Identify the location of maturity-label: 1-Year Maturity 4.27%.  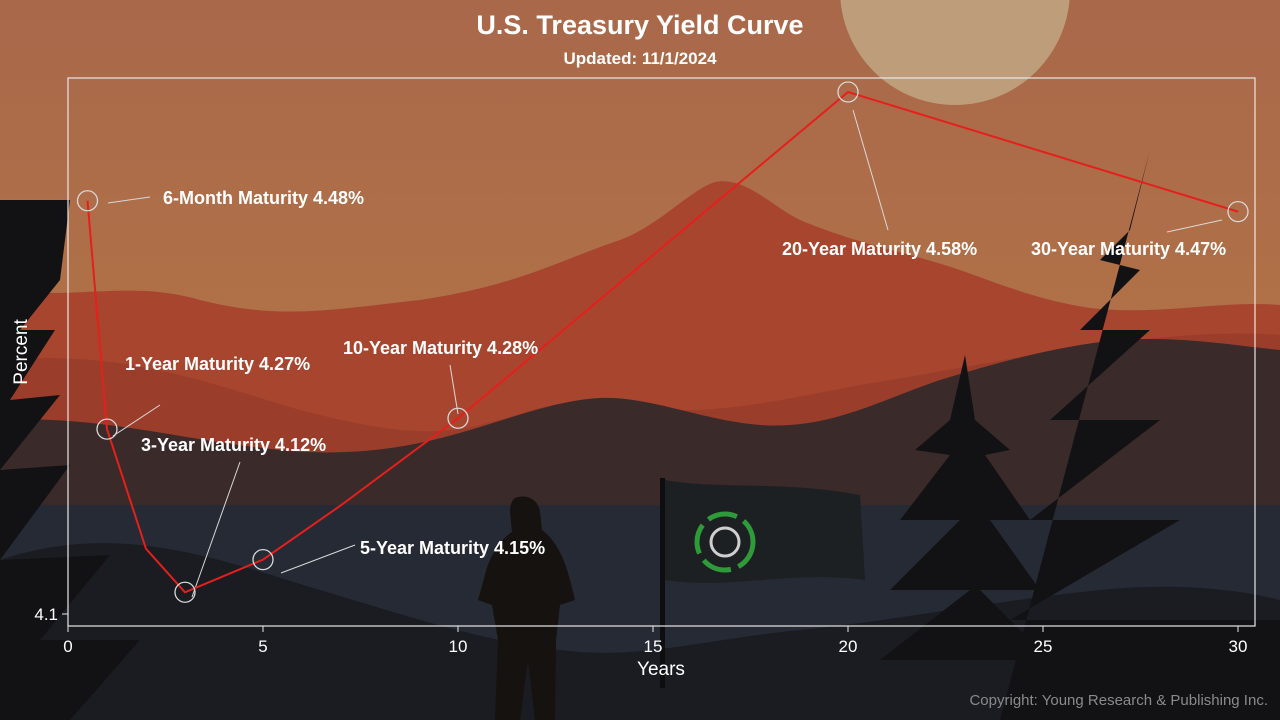
(217, 364).